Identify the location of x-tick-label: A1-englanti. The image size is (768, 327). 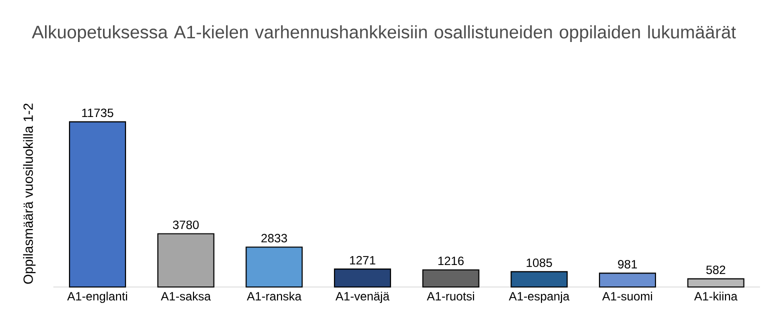
(97, 297).